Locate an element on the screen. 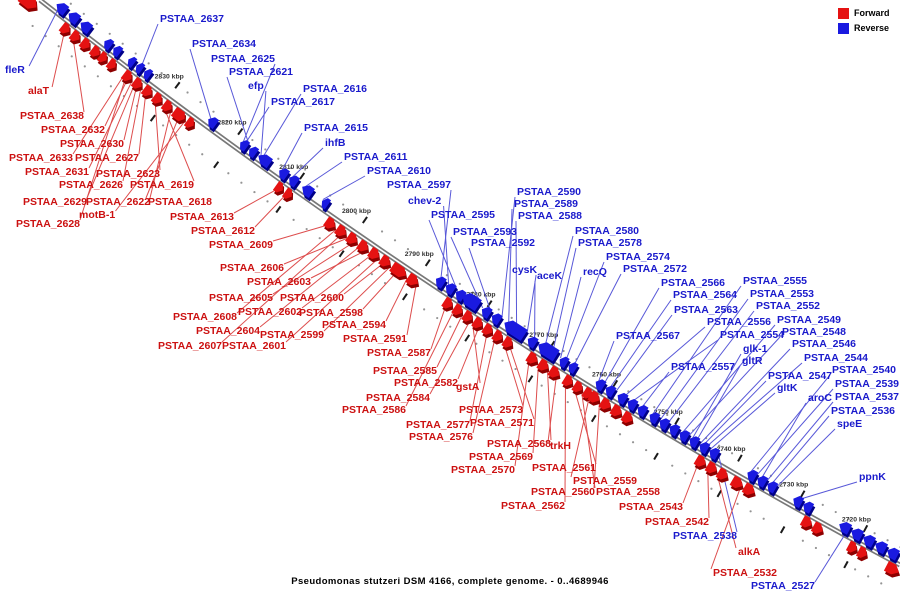  gene-label: PSTAA_2608 is located at coordinates (205, 317).